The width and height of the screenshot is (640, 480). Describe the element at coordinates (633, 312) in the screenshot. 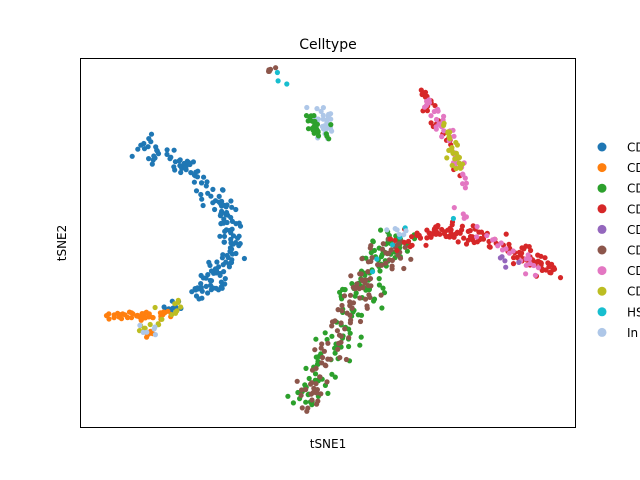

I see `legend-label: HS` at that location.